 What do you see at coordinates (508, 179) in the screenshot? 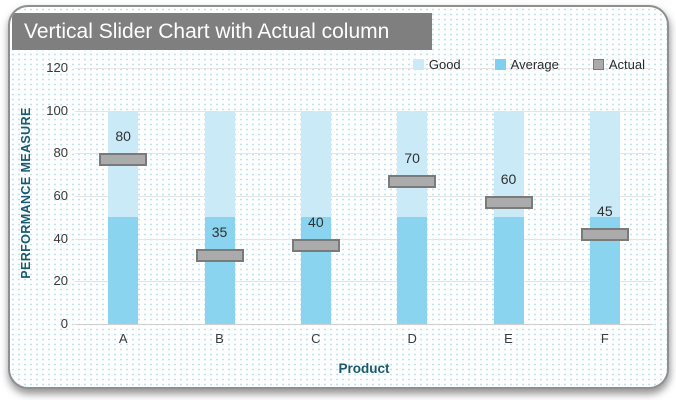
I see `actual-value-label: 60` at bounding box center [508, 179].